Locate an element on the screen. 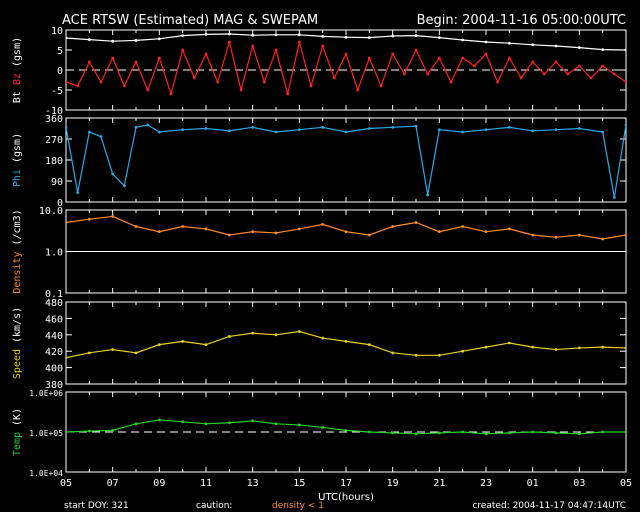 The width and height of the screenshot is (640, 512). y-tick-label: 0.1 is located at coordinates (54, 294).